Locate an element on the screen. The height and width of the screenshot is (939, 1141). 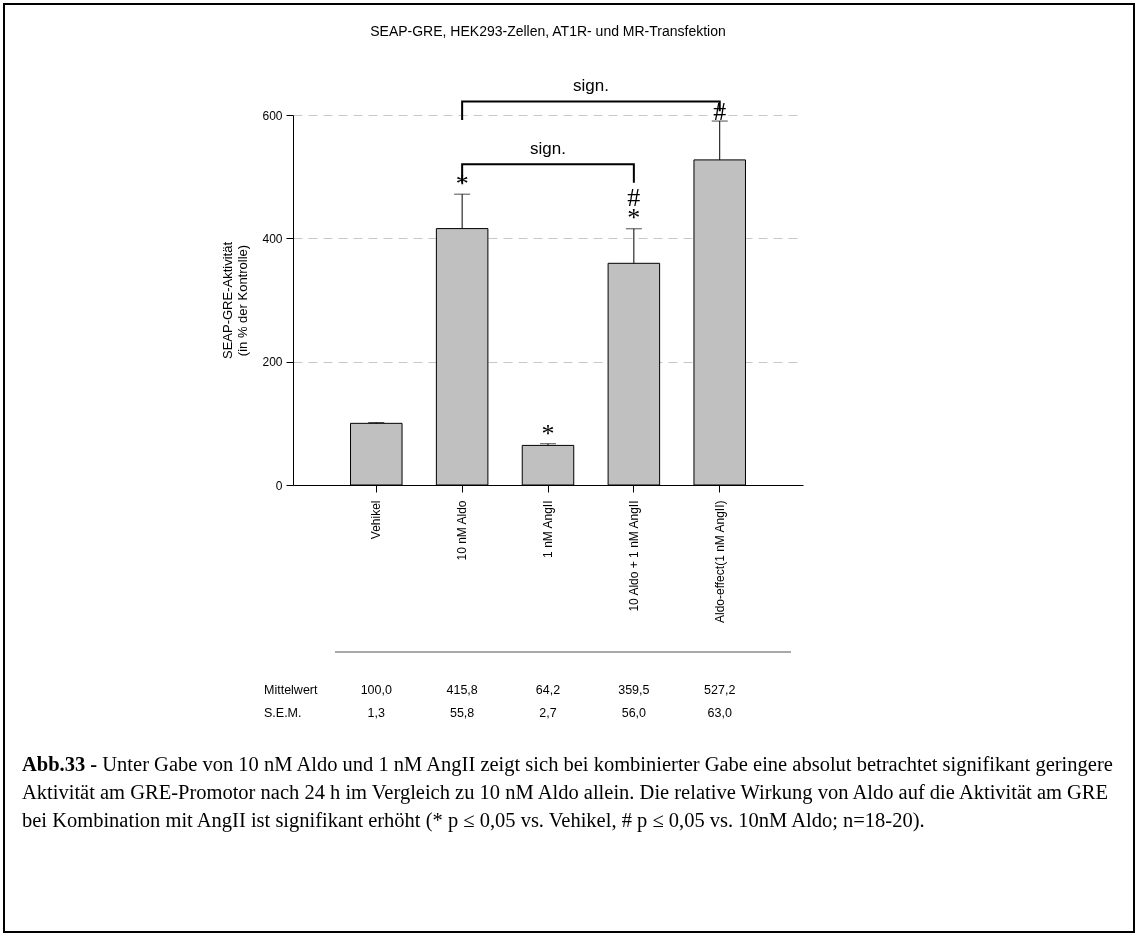
text: 56,0 is located at coordinates (634, 713).